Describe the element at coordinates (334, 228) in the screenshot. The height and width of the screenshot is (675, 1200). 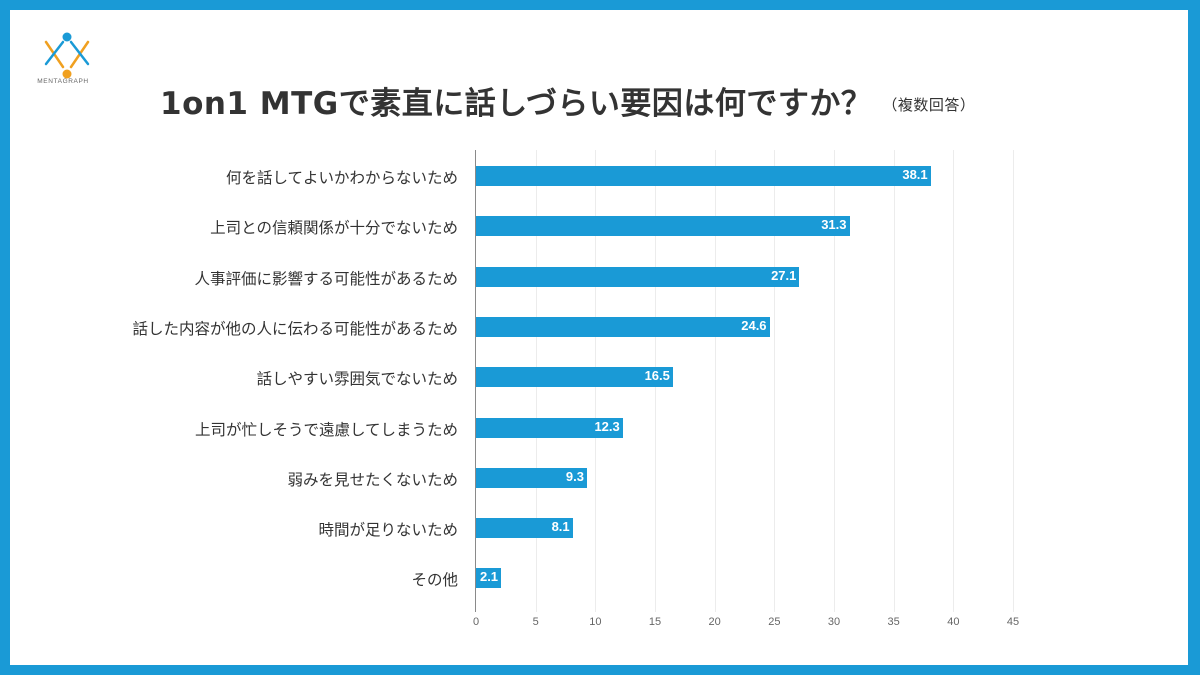
I see `category-label: 上司との信頼関係が十分でないため` at that location.